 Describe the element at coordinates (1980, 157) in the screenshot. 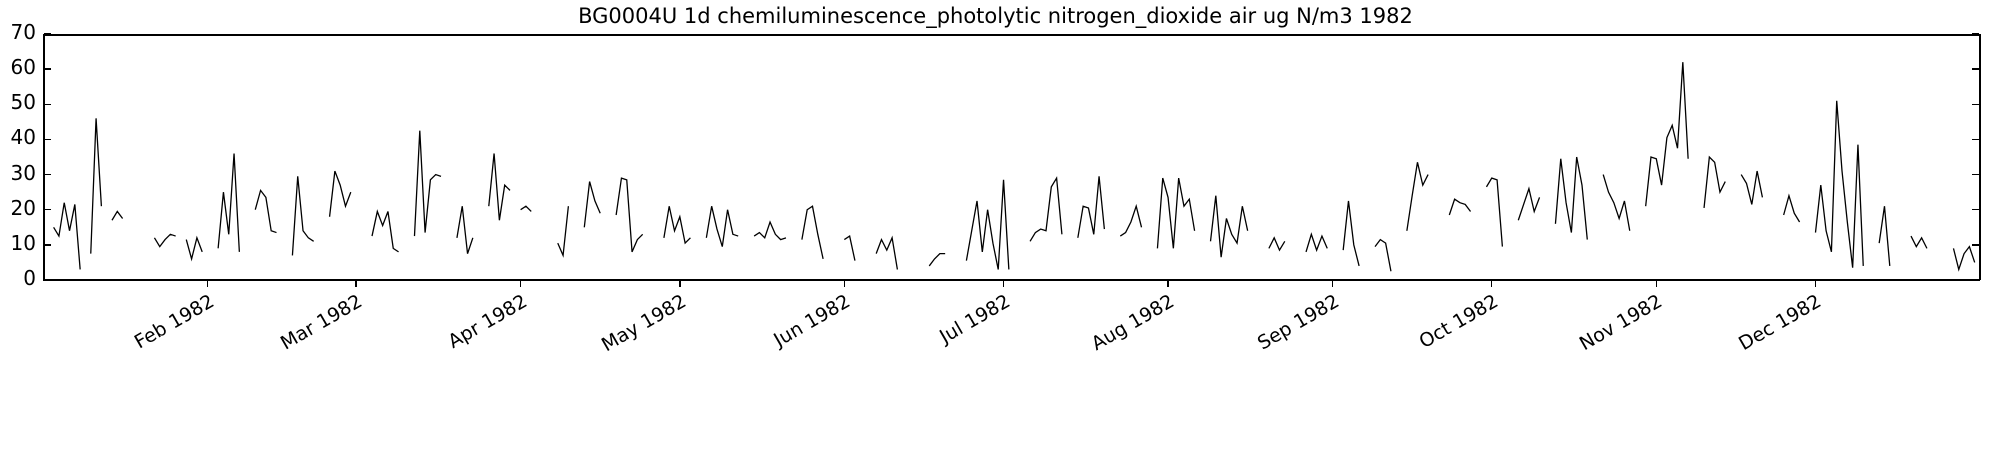

I see `axis-spine-right` at that location.